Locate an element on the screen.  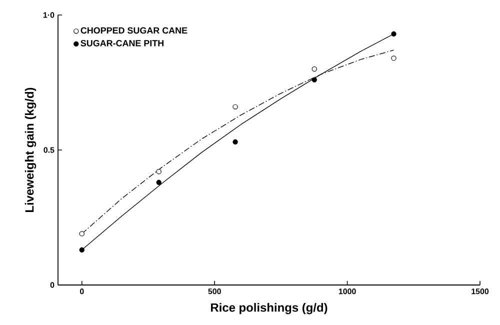
y-axis-title: Liveweight gain (kg/d) is located at coordinates (30, 150).